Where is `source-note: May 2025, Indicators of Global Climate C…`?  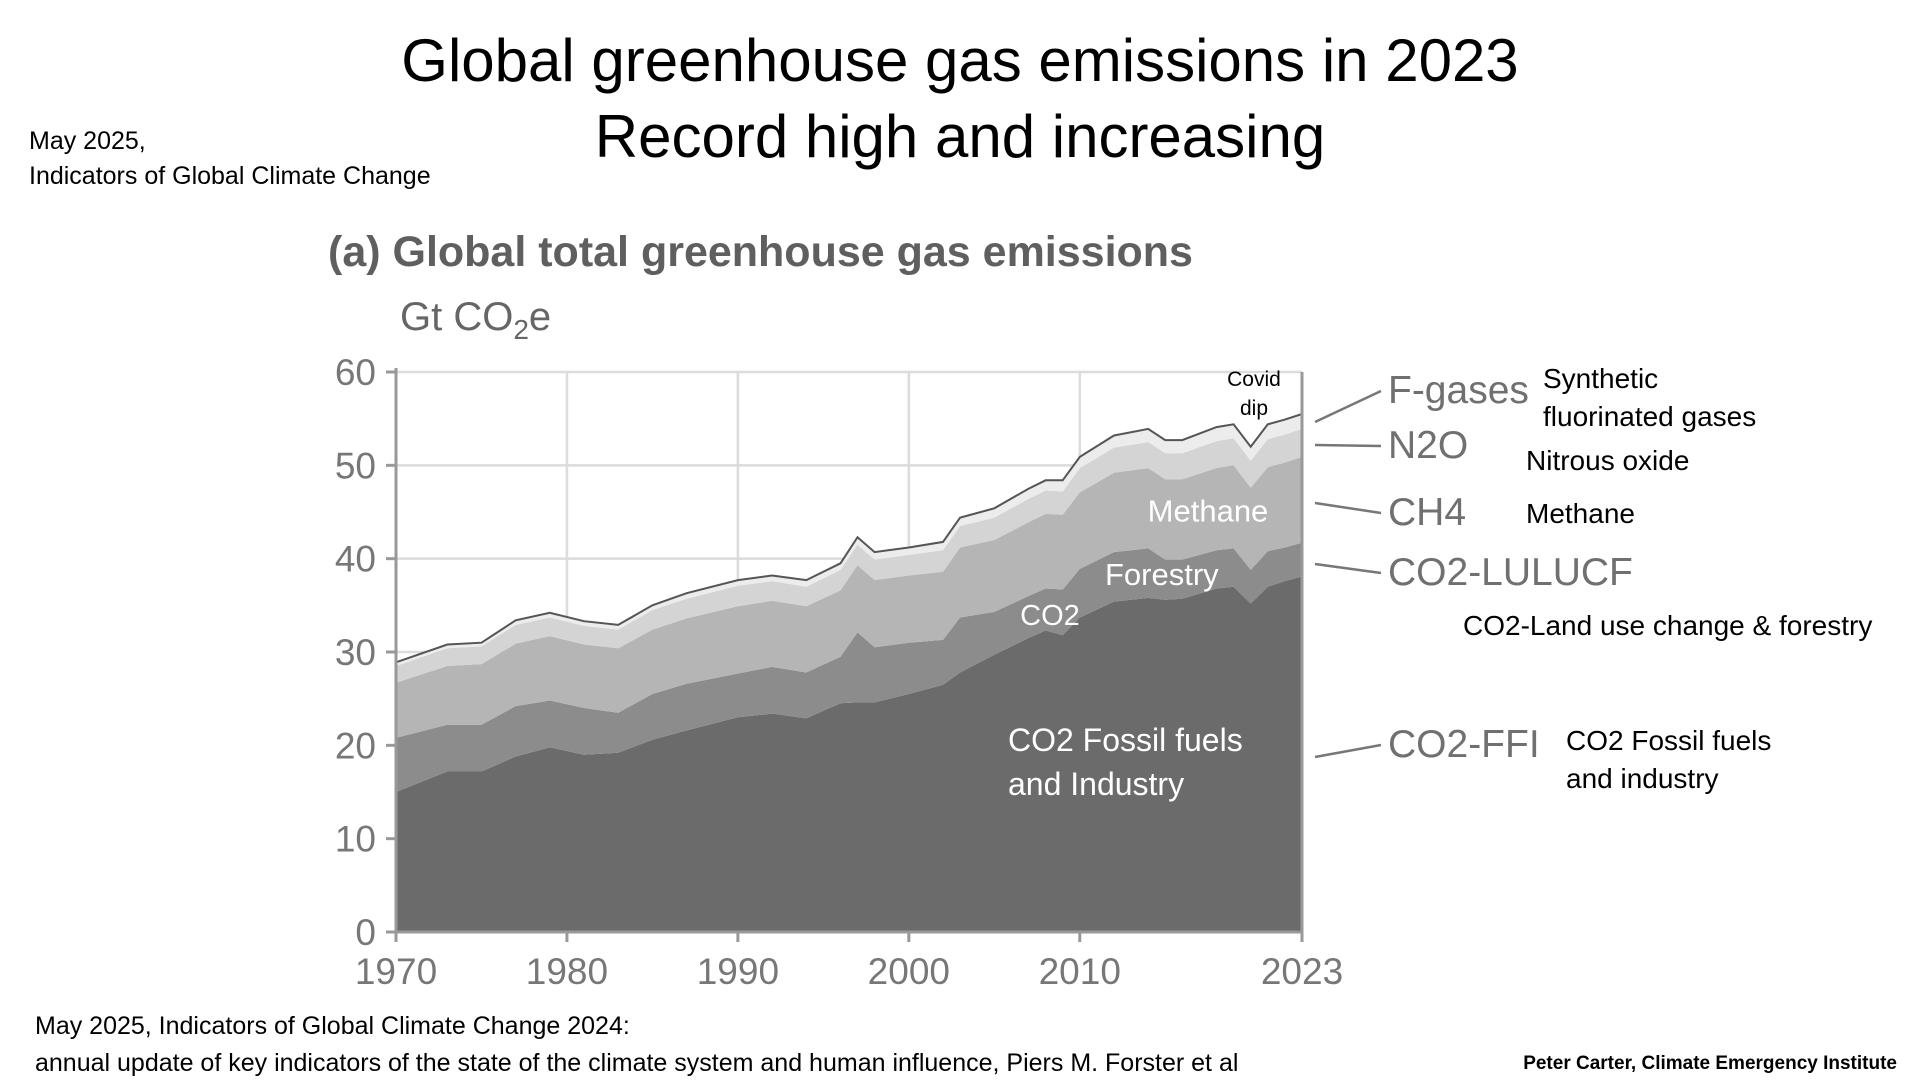
source-note: May 2025, Indicators of Global Climate C… is located at coordinates (230, 159).